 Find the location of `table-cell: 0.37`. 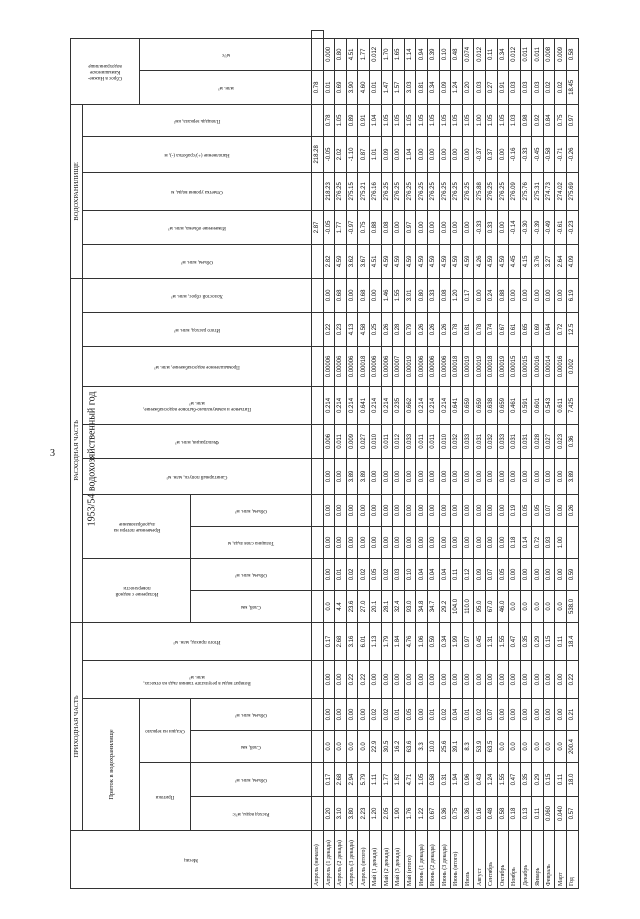

table-cell: 0.37 is located at coordinates (491, 154).